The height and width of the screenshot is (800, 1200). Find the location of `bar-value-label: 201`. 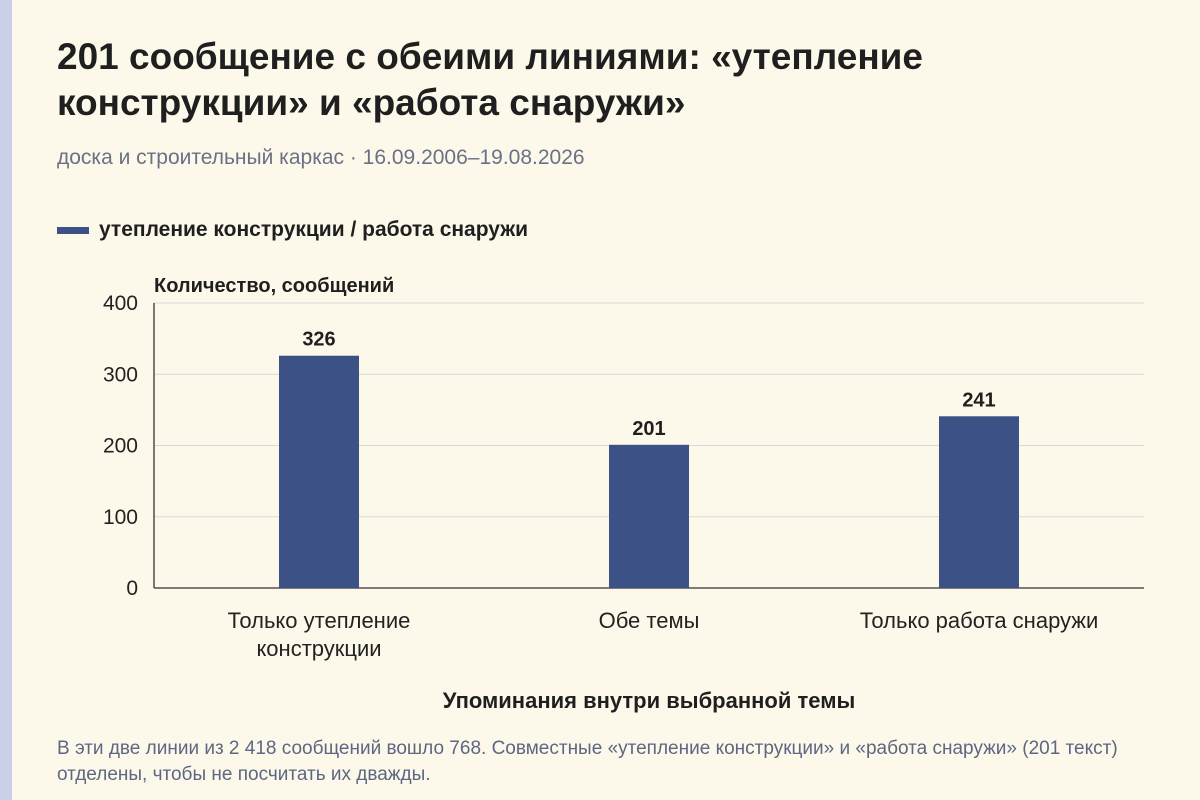

bar-value-label: 201 is located at coordinates (648, 429).